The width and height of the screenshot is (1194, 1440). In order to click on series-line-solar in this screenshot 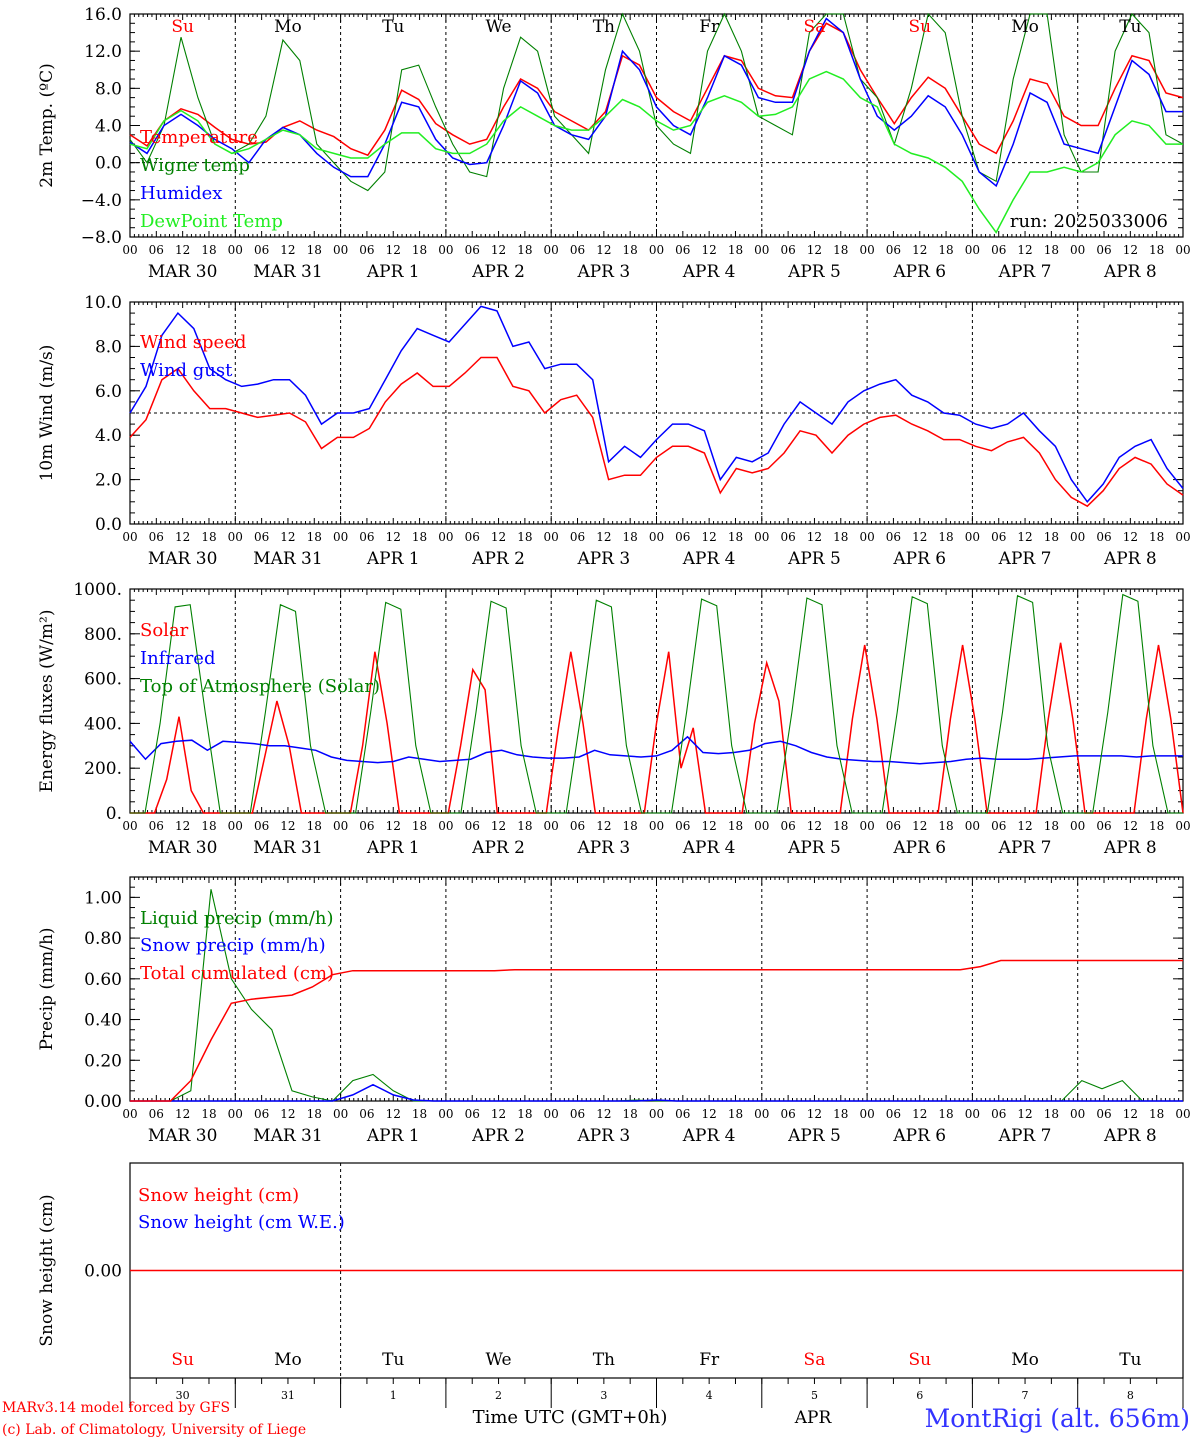, I will do `click(657, 728)`.